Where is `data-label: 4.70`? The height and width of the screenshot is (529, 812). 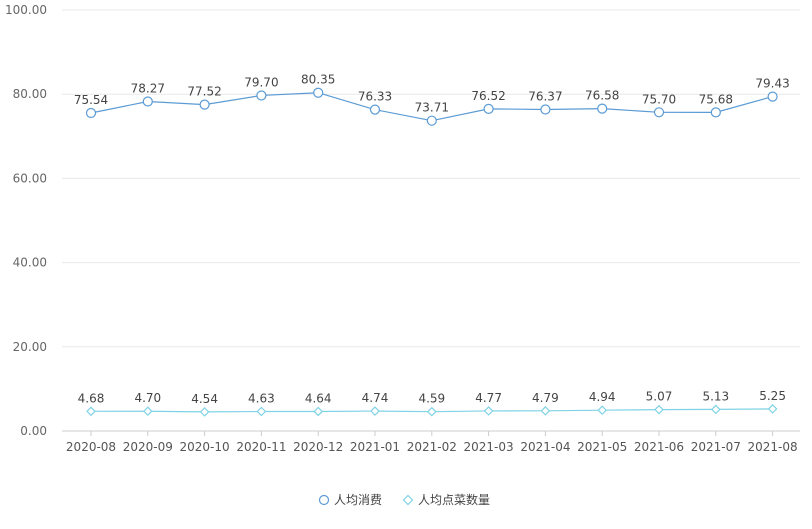 data-label: 4.70 is located at coordinates (147, 398).